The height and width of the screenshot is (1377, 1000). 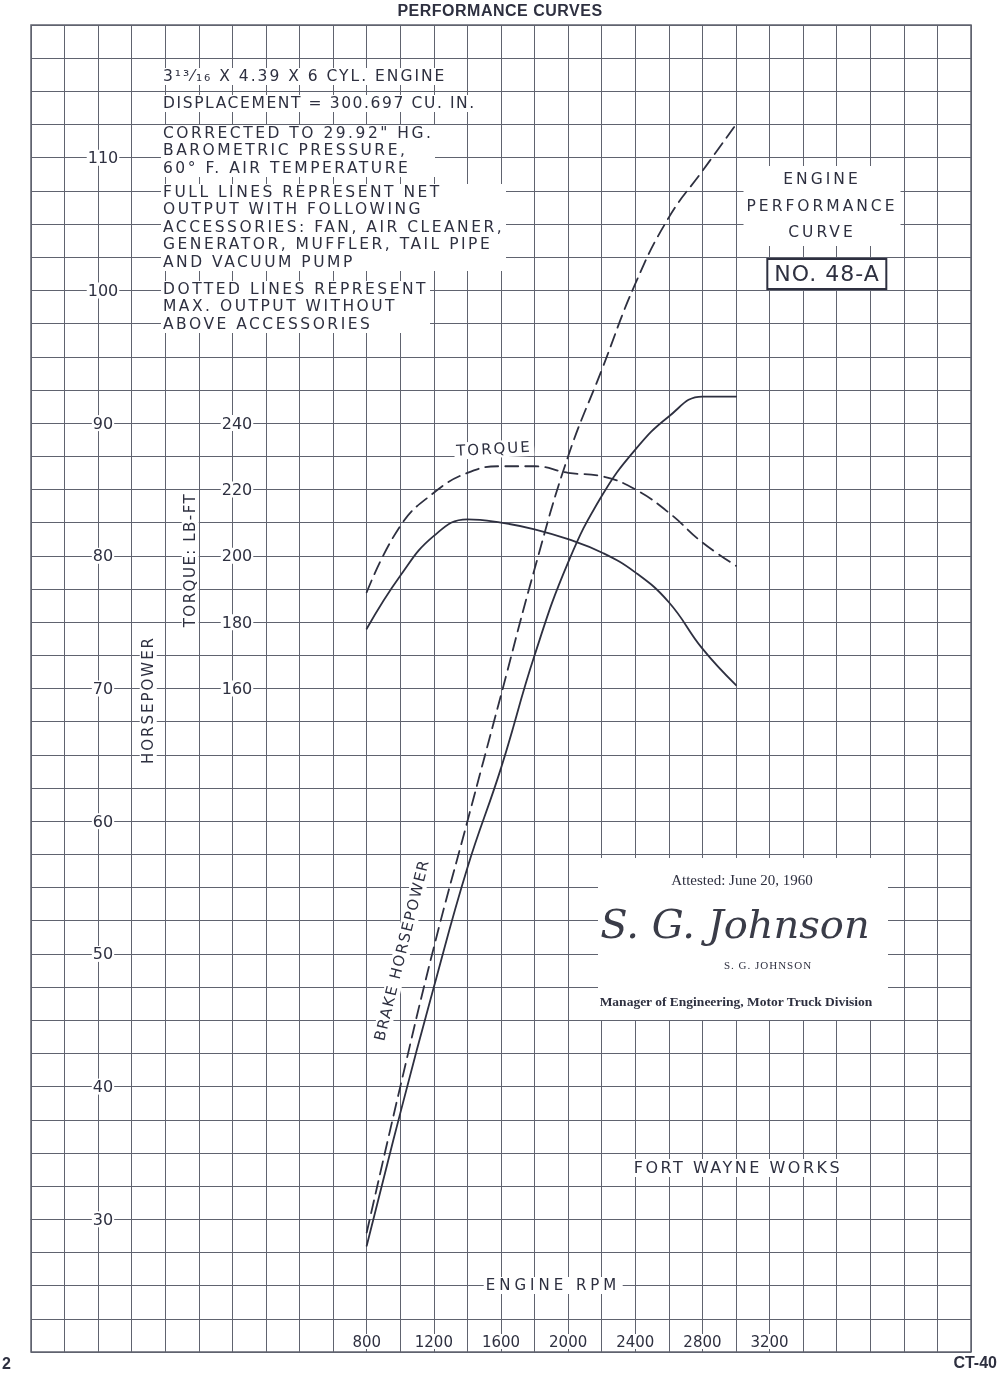 What do you see at coordinates (6, 1364) in the screenshot?
I see `text: 2` at bounding box center [6, 1364].